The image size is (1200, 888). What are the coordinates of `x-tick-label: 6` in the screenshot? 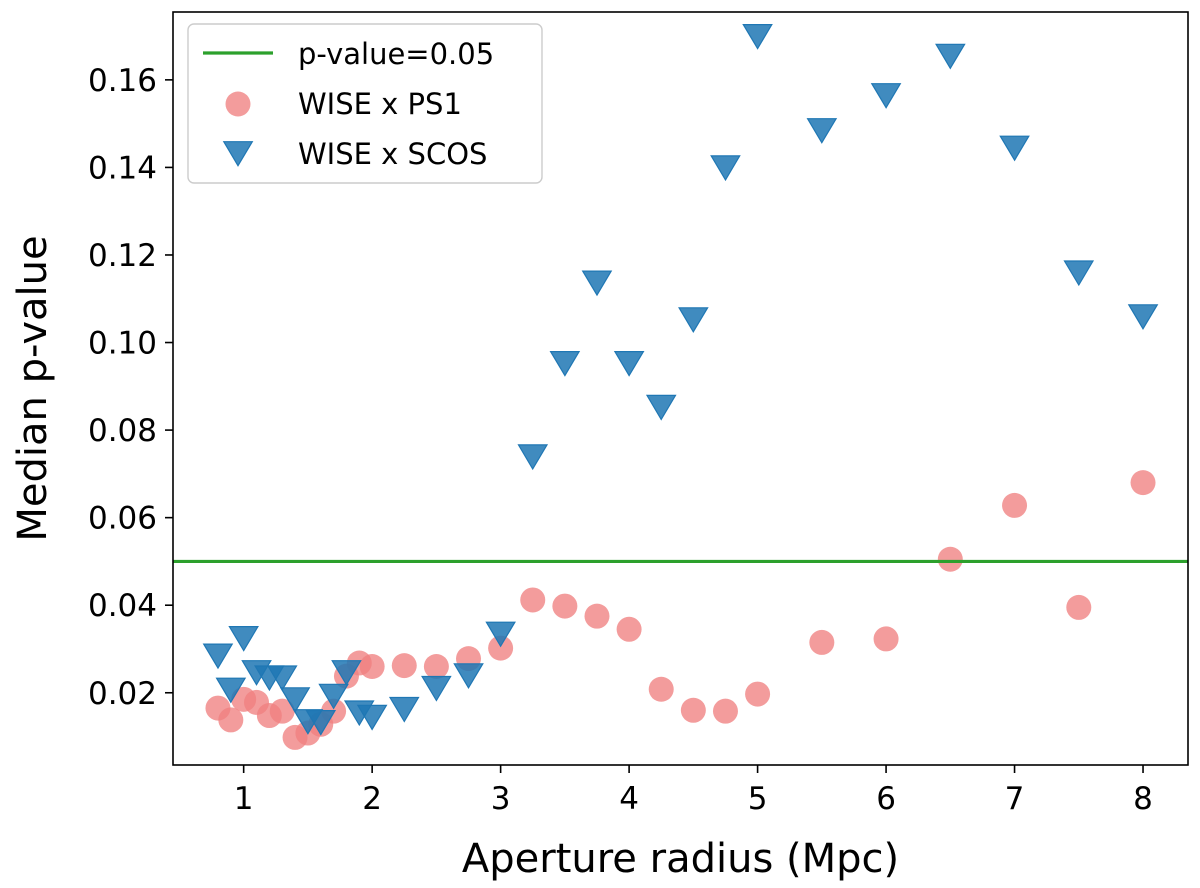 It's located at (886, 799).